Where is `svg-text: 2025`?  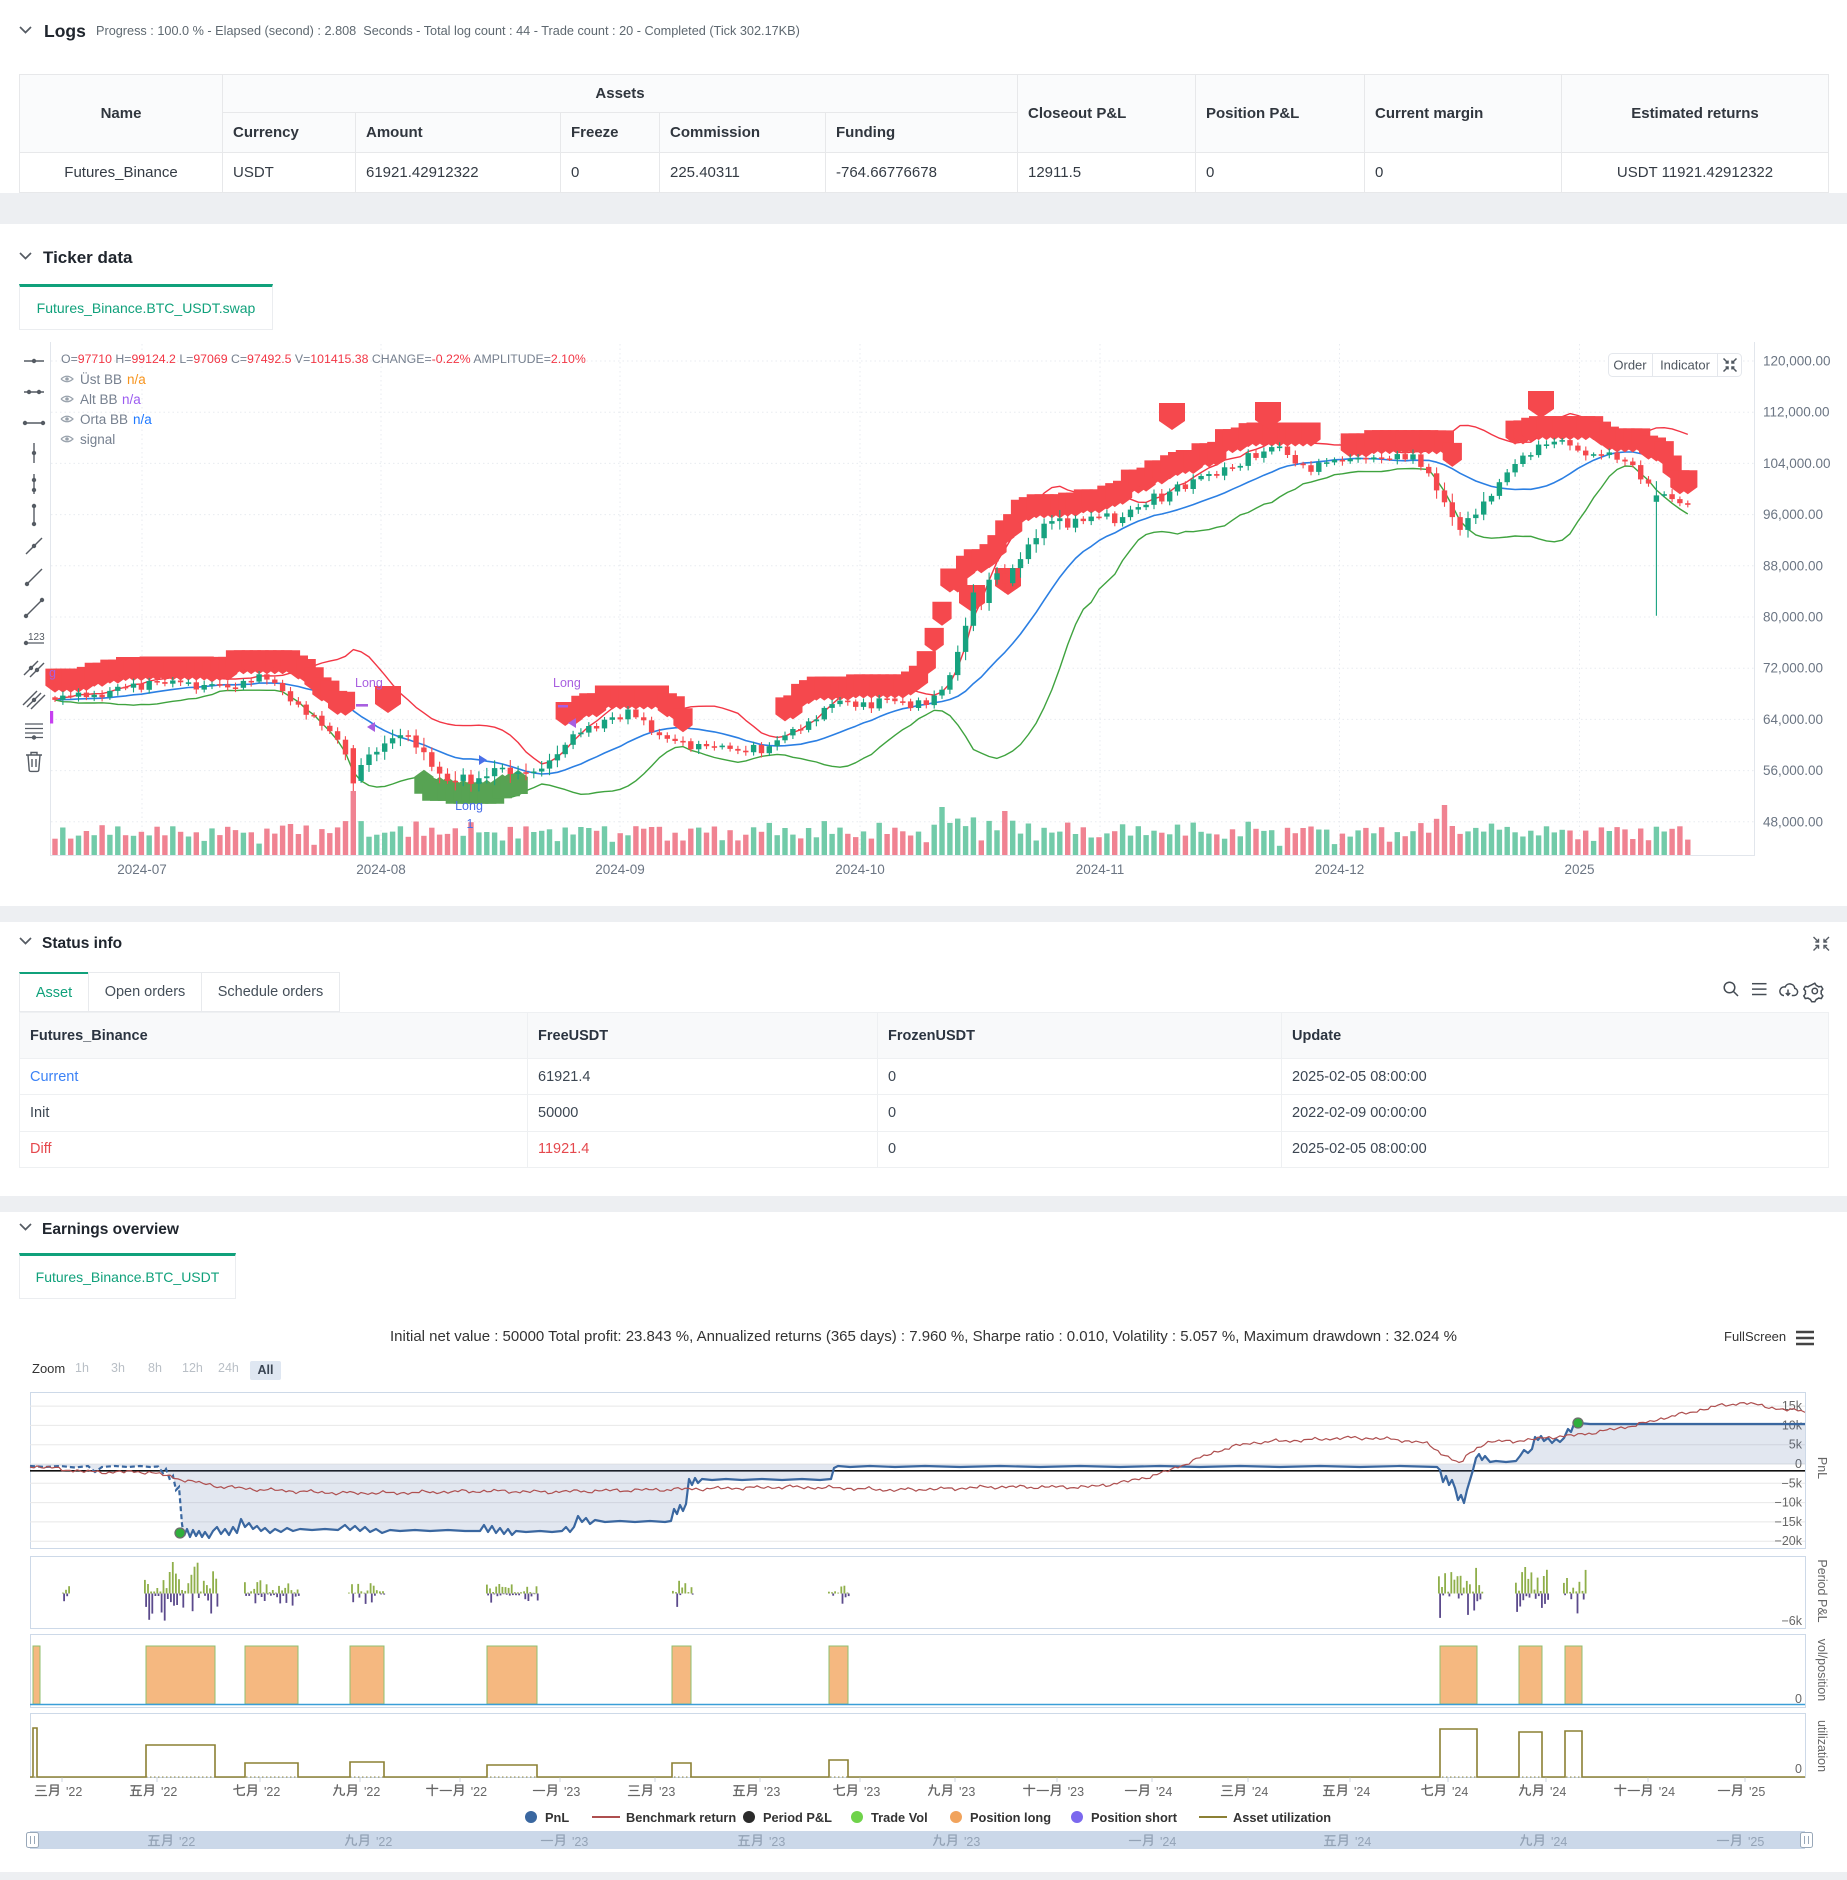 svg-text: 2025 is located at coordinates (1579, 869).